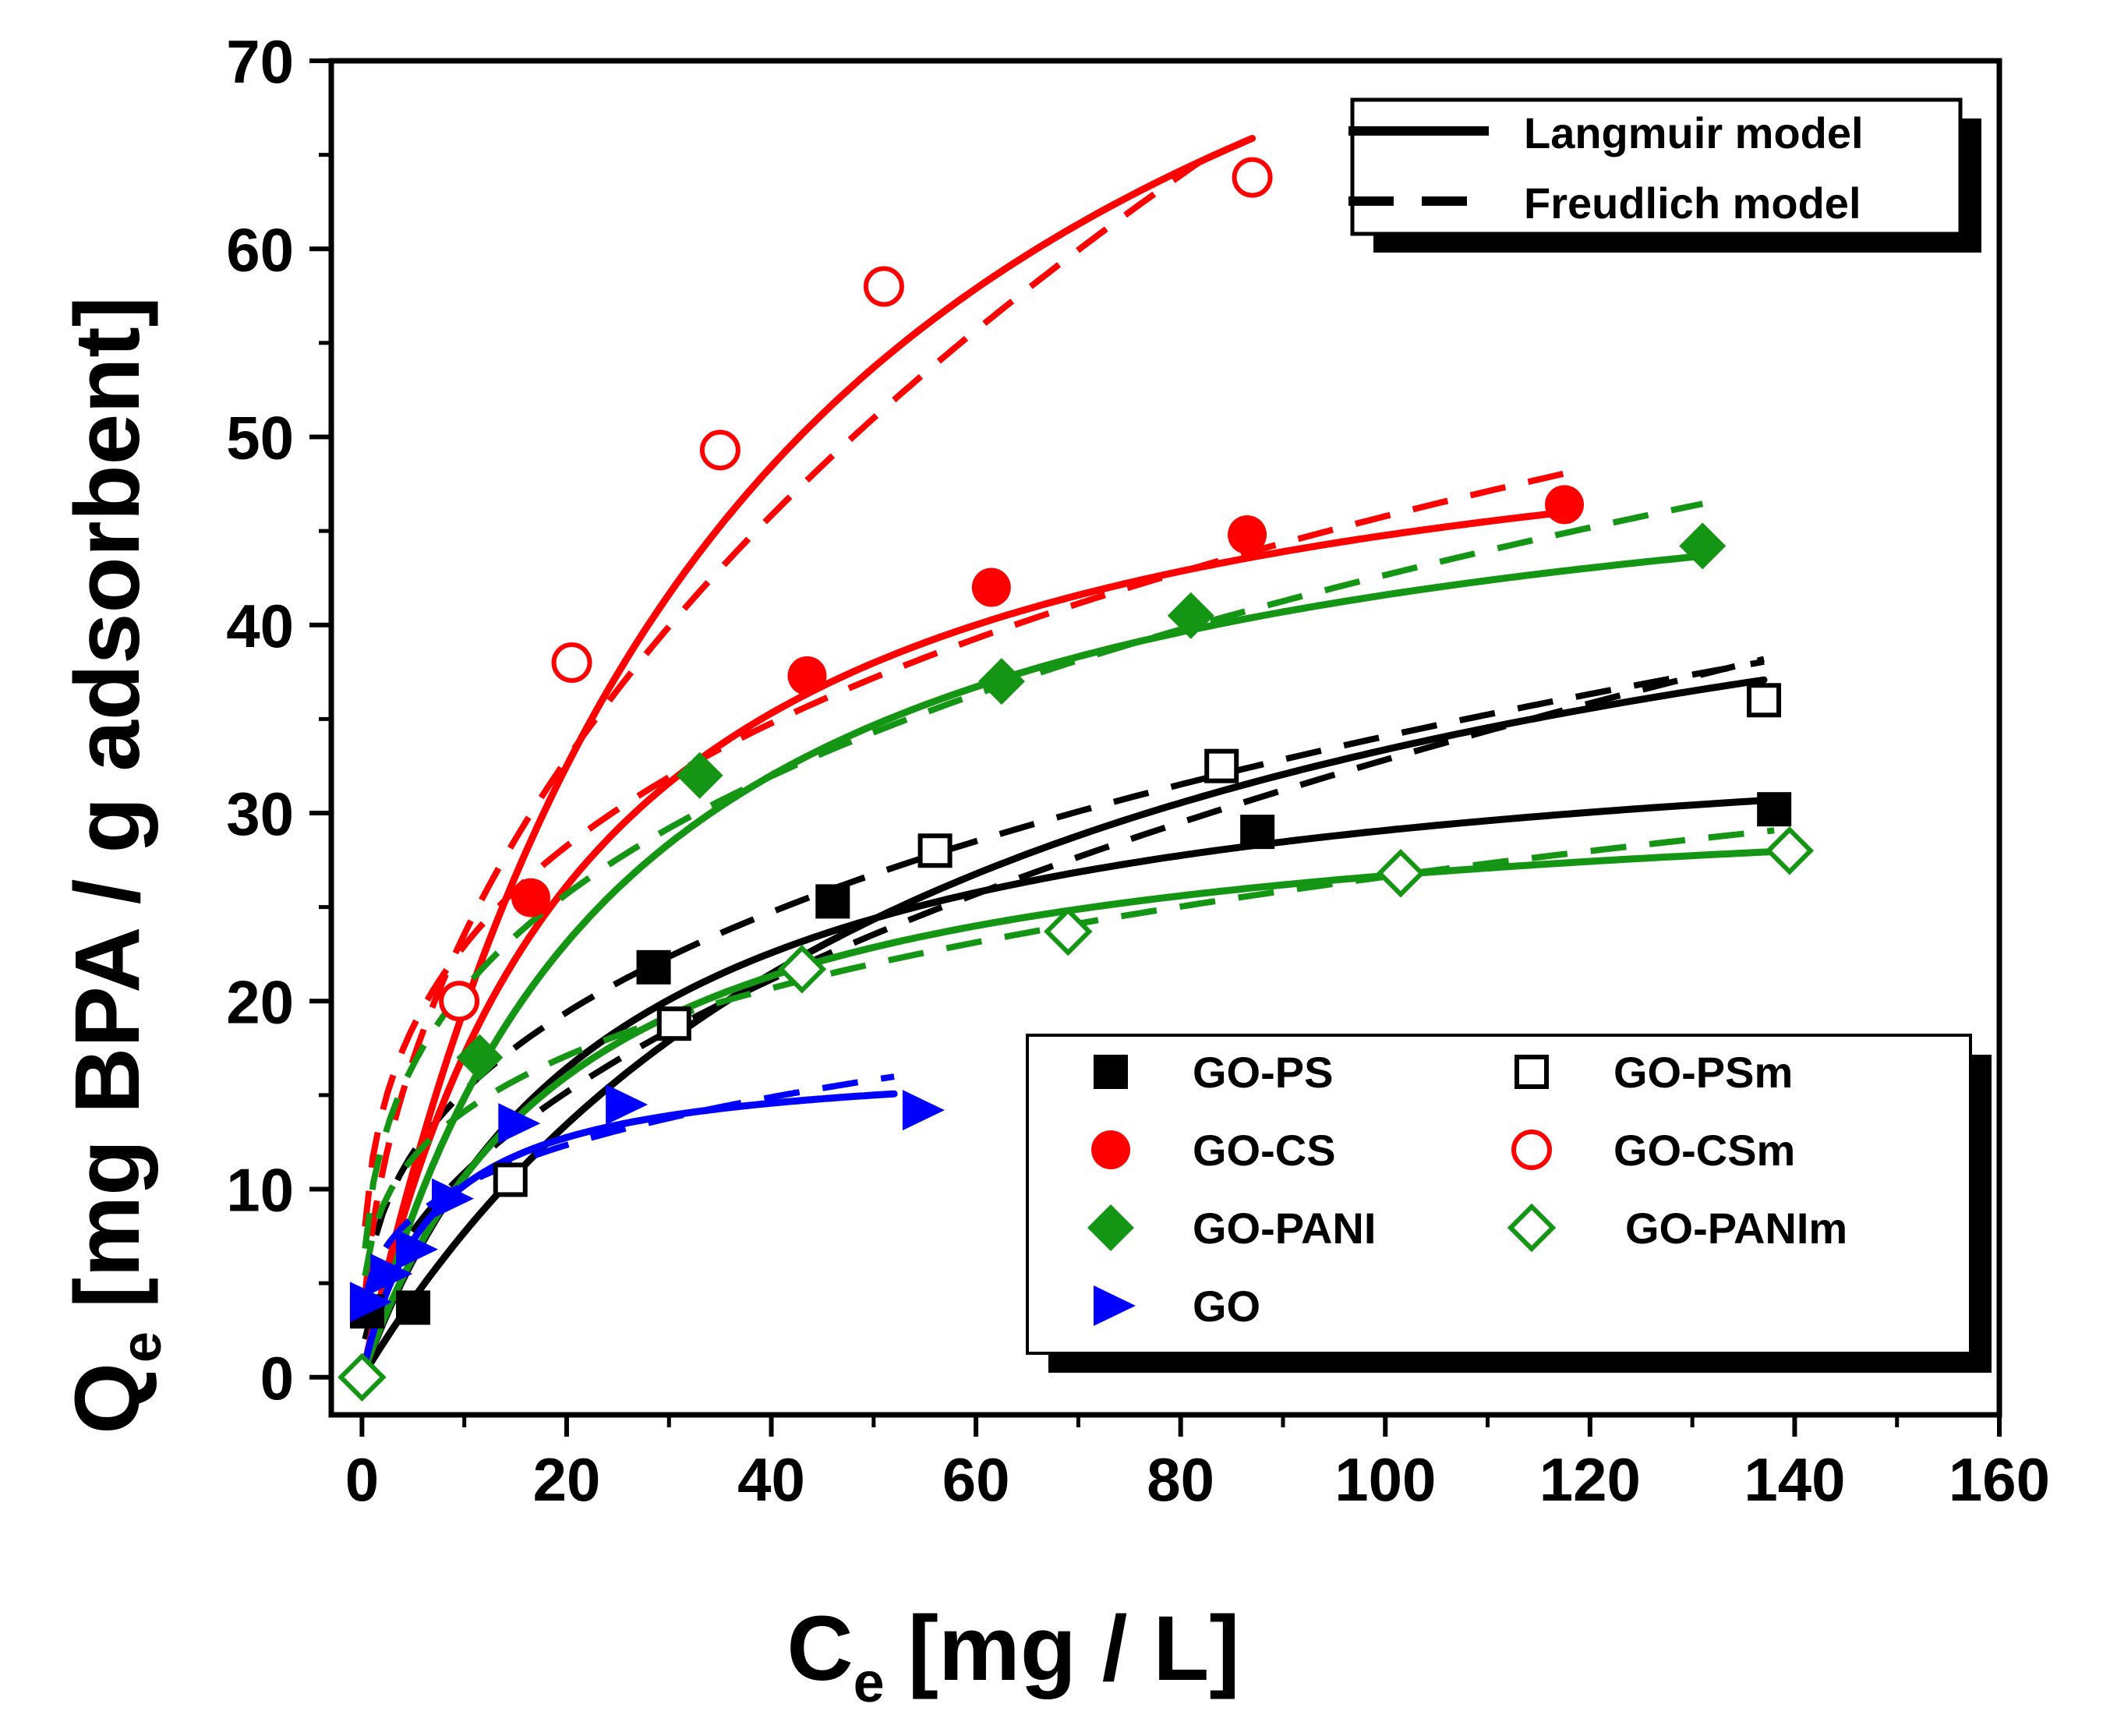 The image size is (2103, 1736). I want to click on x-tick-label: 120, so click(1590, 1479).